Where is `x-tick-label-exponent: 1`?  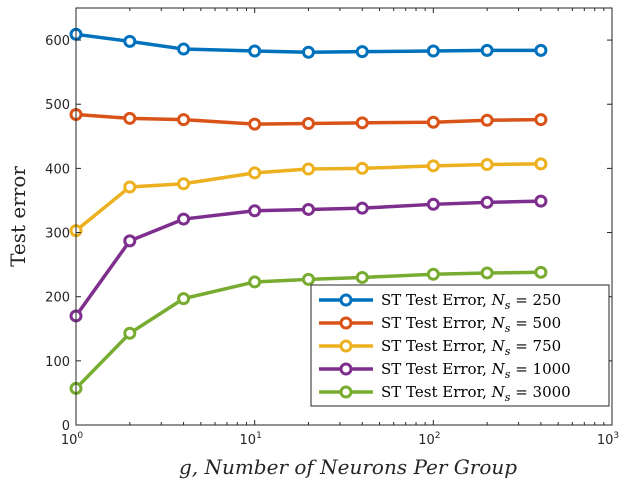 x-tick-label-exponent: 1 is located at coordinates (259, 436).